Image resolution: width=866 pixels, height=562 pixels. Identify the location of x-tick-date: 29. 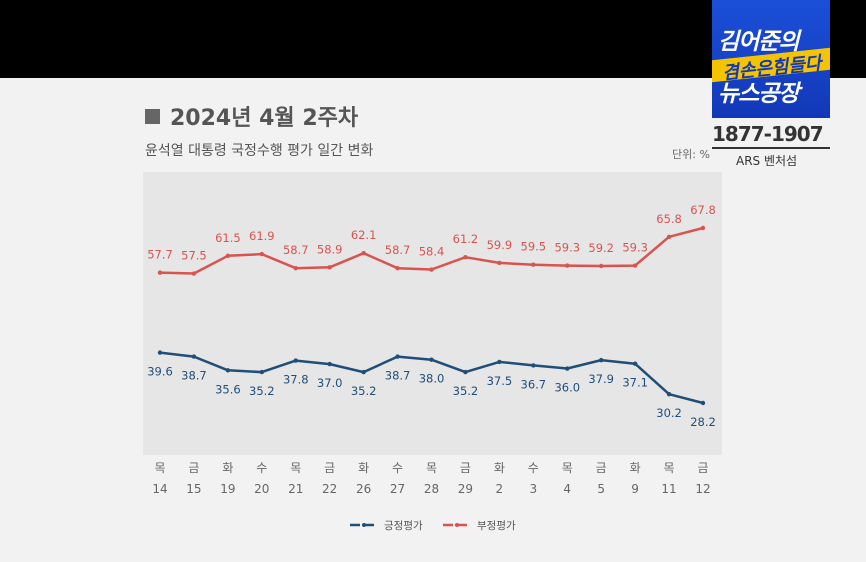
(465, 489).